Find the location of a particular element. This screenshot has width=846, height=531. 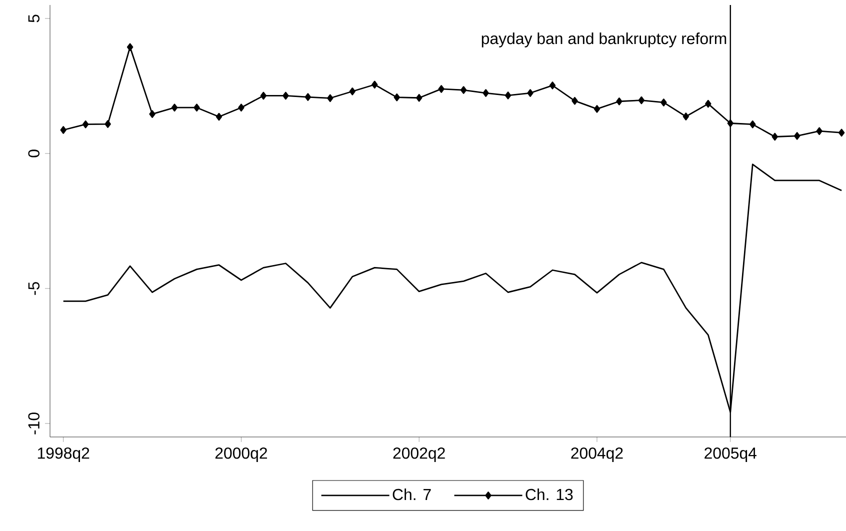

x-tick-label: 2002q2 is located at coordinates (419, 455).